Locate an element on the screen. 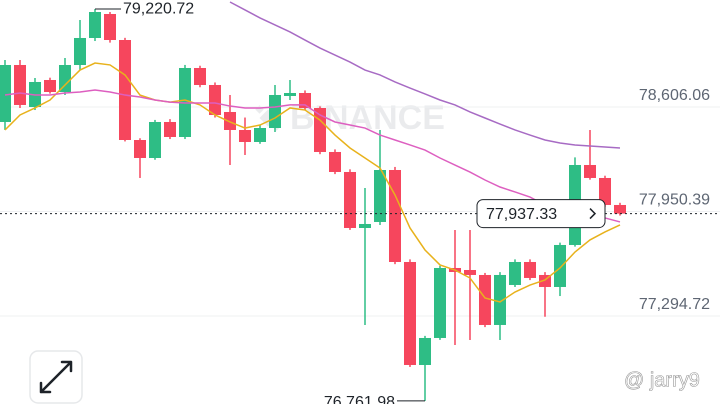 The height and width of the screenshot is (404, 720). y-tick-label: 77,294.72 is located at coordinates (674, 304).